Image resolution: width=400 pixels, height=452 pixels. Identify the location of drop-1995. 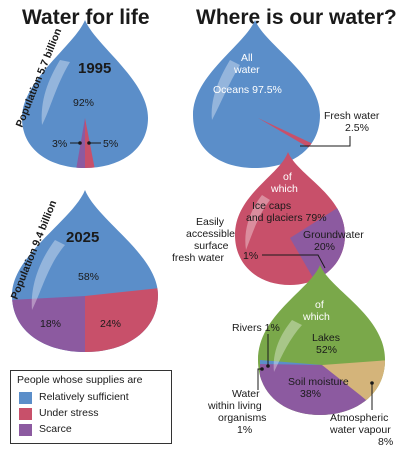
(85, 94).